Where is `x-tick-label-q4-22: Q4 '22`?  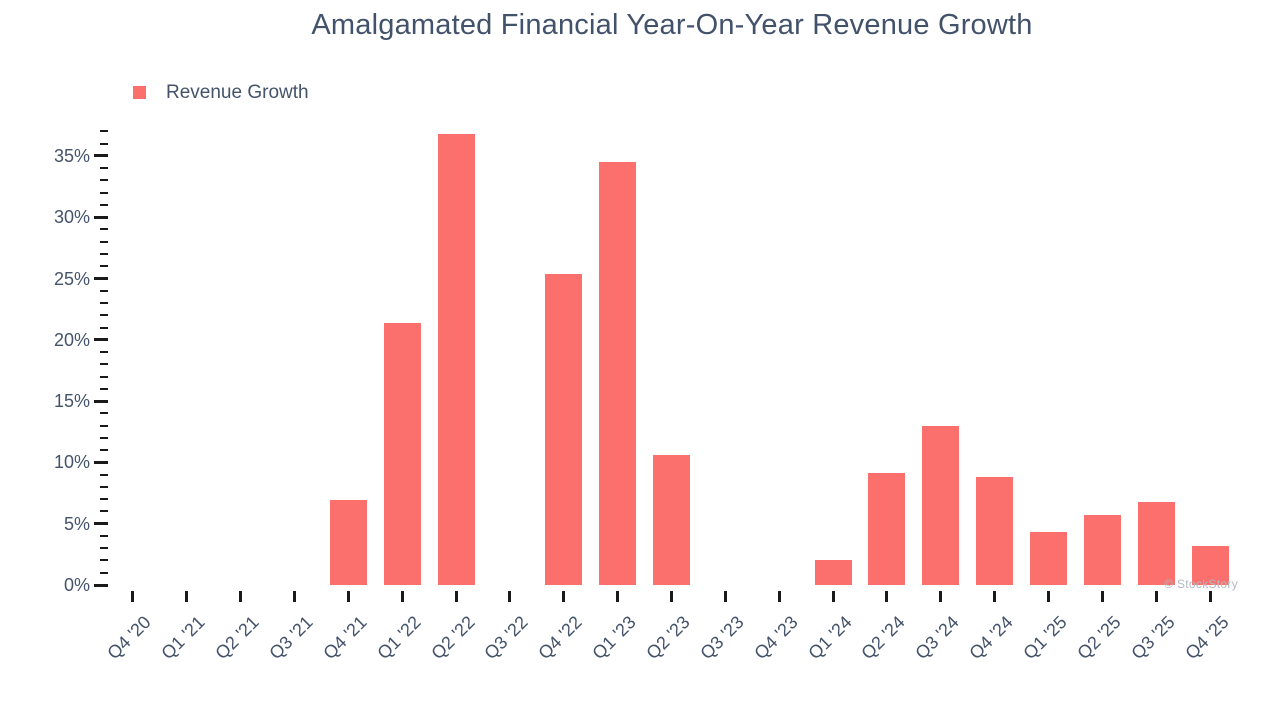 x-tick-label-q4-22: Q4 '22 is located at coordinates (560, 638).